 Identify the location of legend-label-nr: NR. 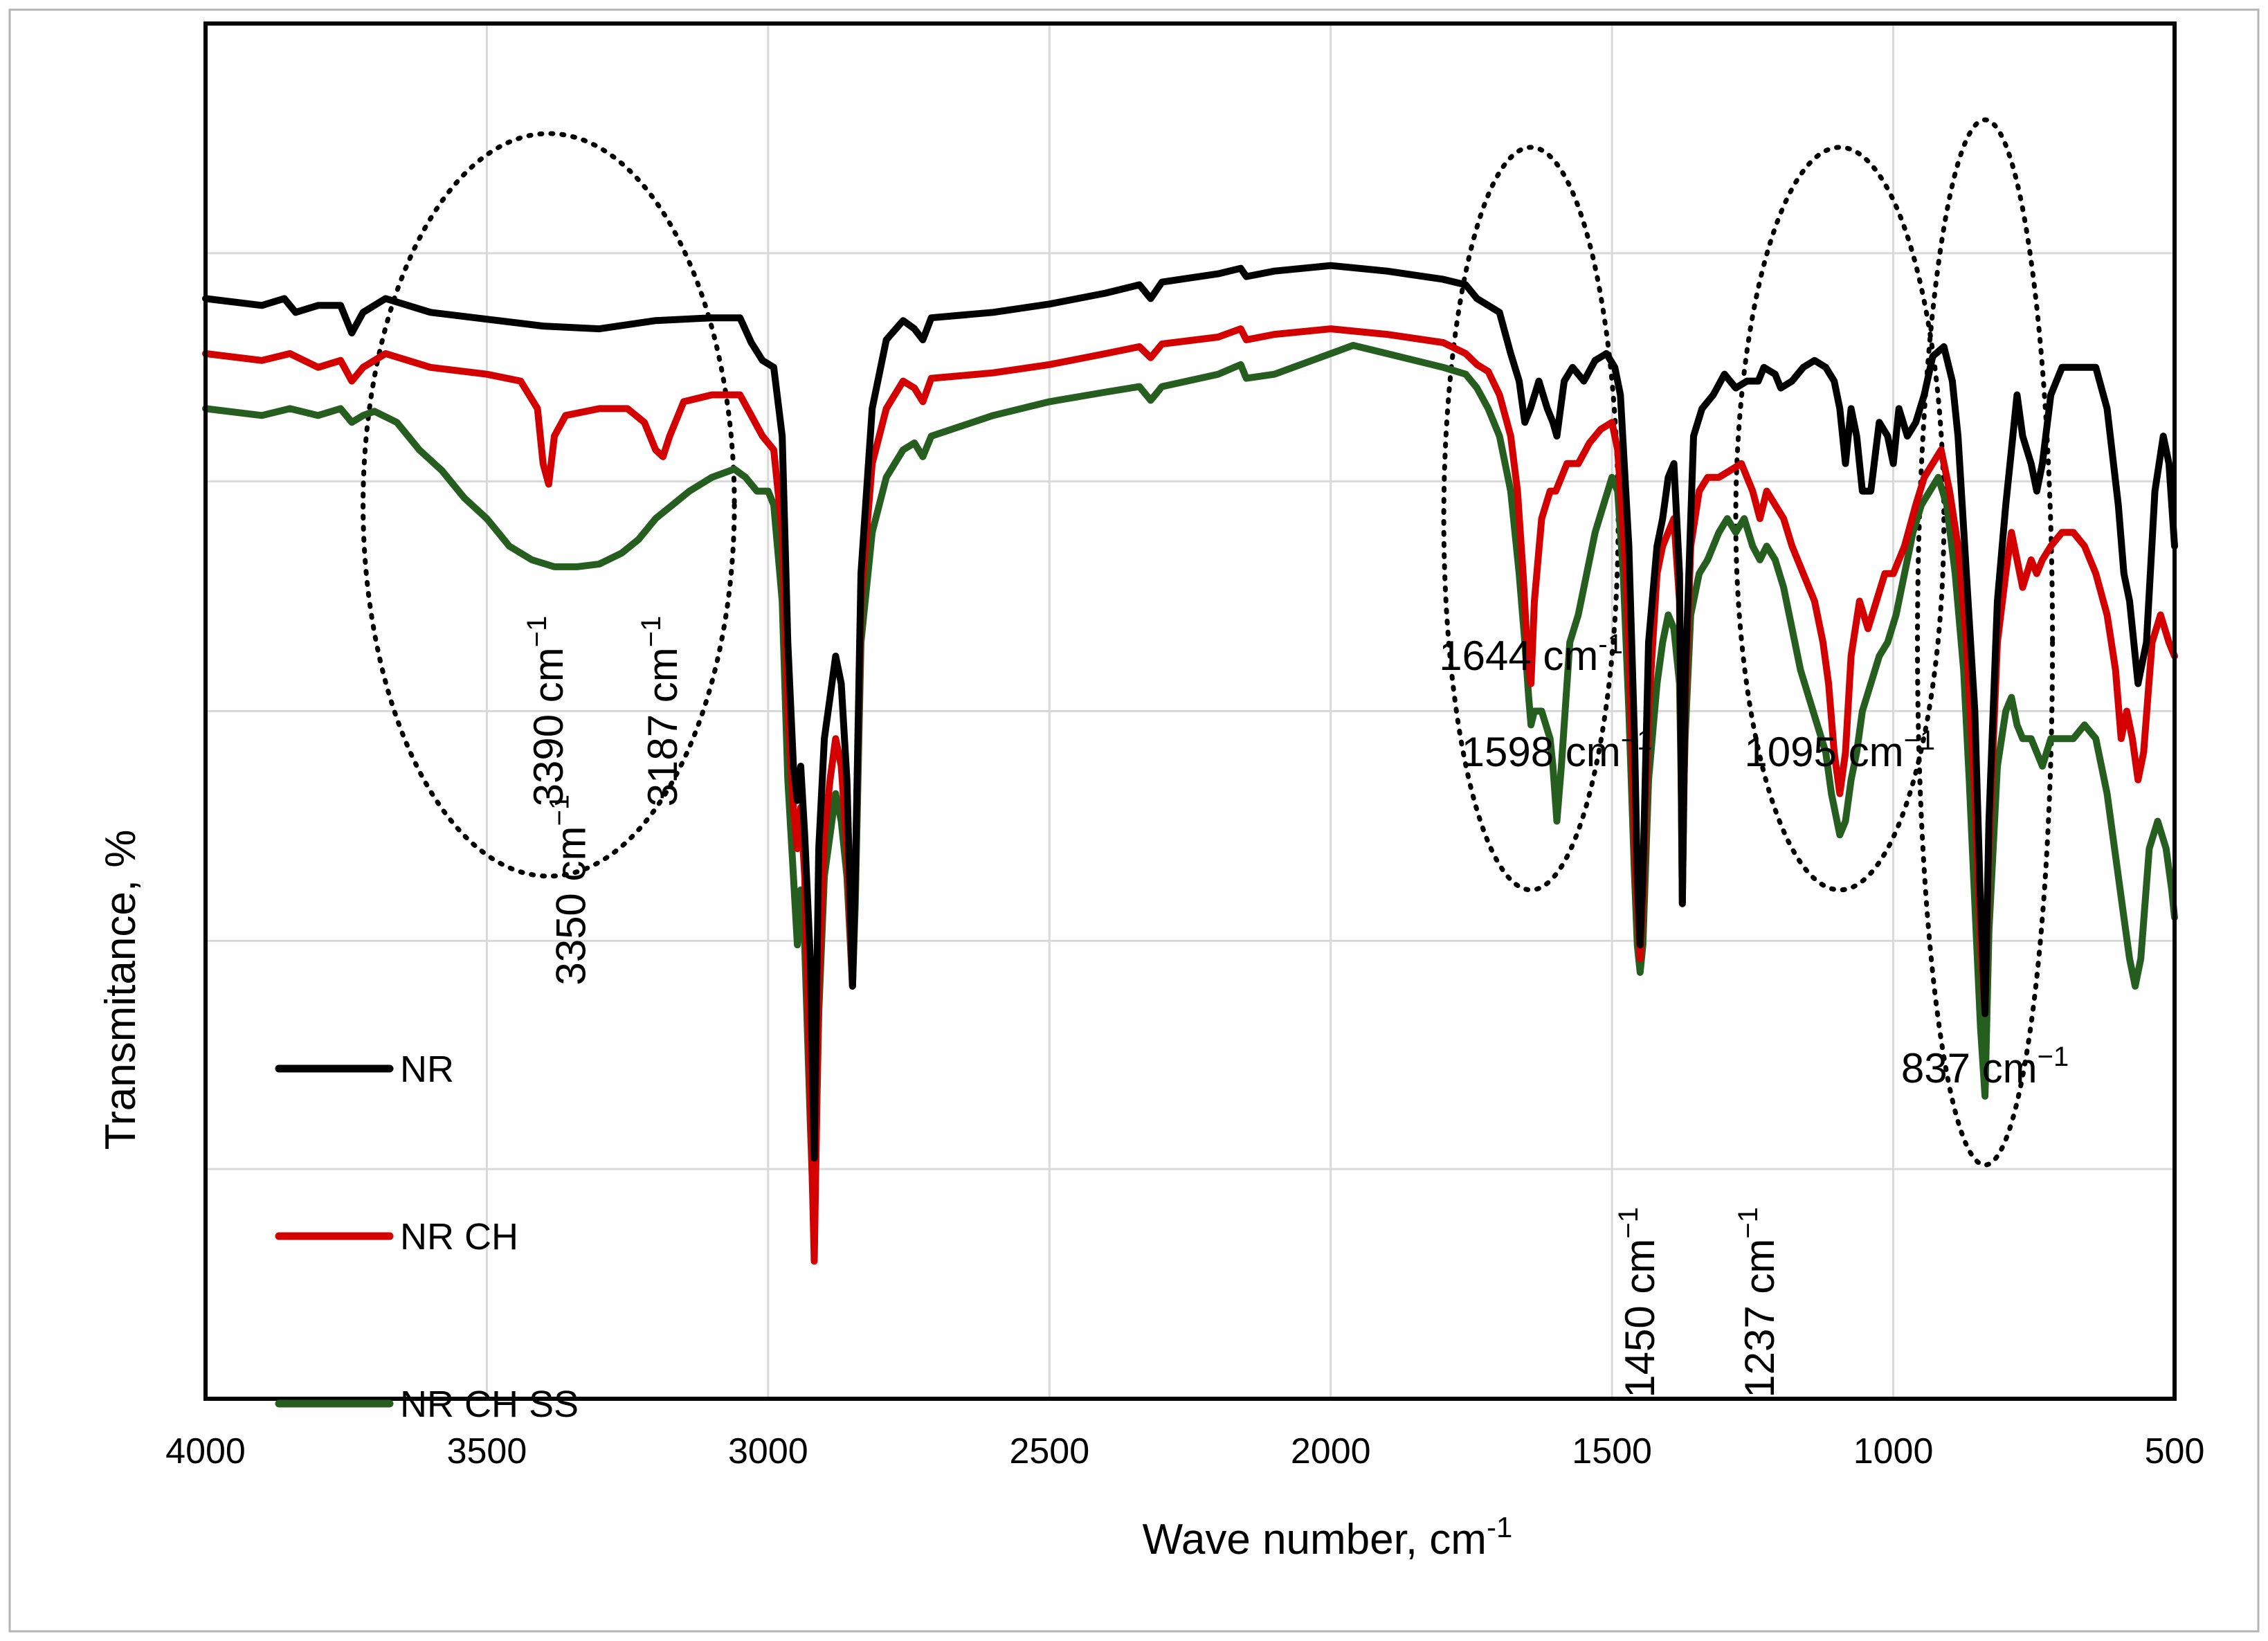
(427, 1069).